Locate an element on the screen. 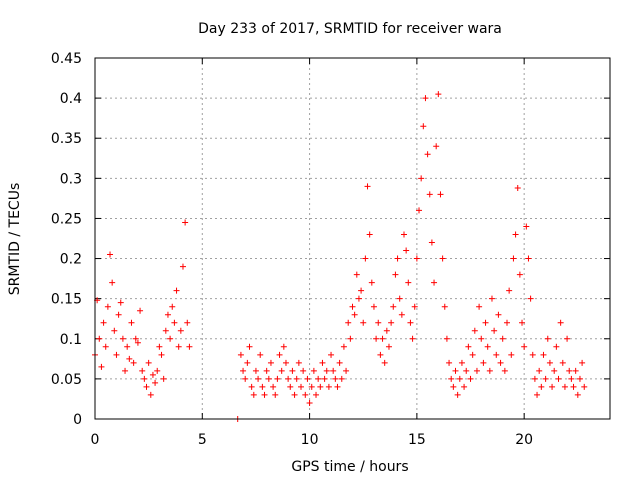 Image resolution: width=640 pixels, height=480 pixels. y-tick-label: 0.15 is located at coordinates (66, 300).